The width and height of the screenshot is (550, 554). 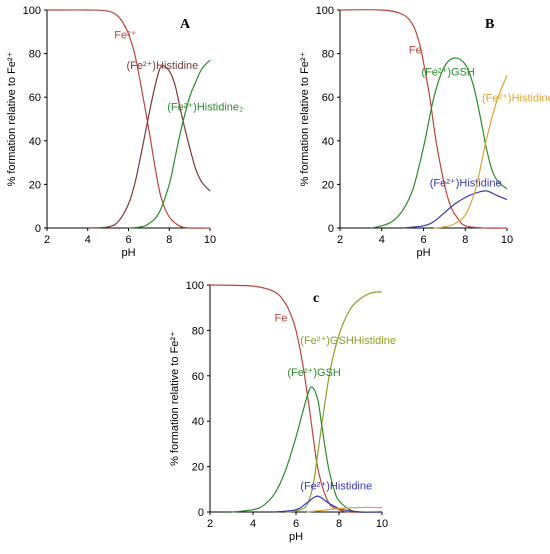 What do you see at coordinates (125, 35) in the screenshot?
I see `series-label-0-0: Fe²⁺` at bounding box center [125, 35].